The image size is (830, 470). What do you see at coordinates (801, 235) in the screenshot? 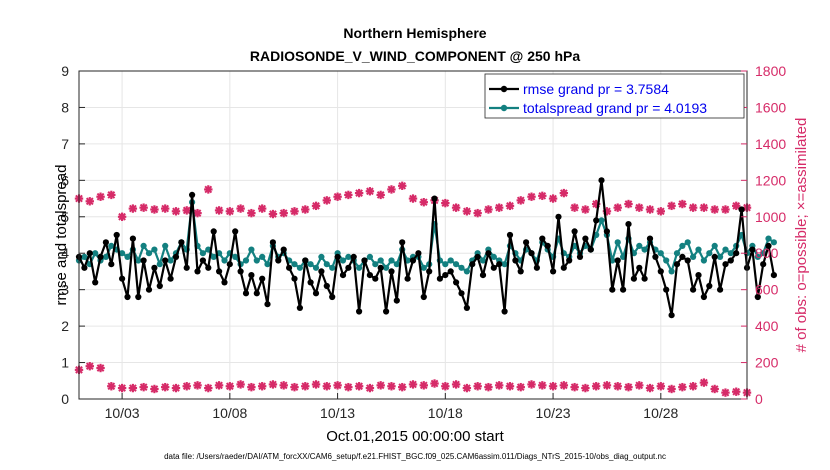
I see `right-axis-label: # of obs: o=possible; ×=assimilated` at bounding box center [801, 235].